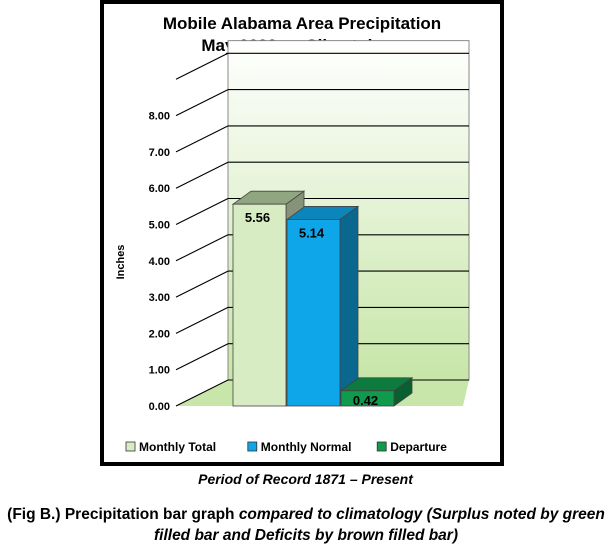  I want to click on y-tick-label: 0.00, so click(159, 407).